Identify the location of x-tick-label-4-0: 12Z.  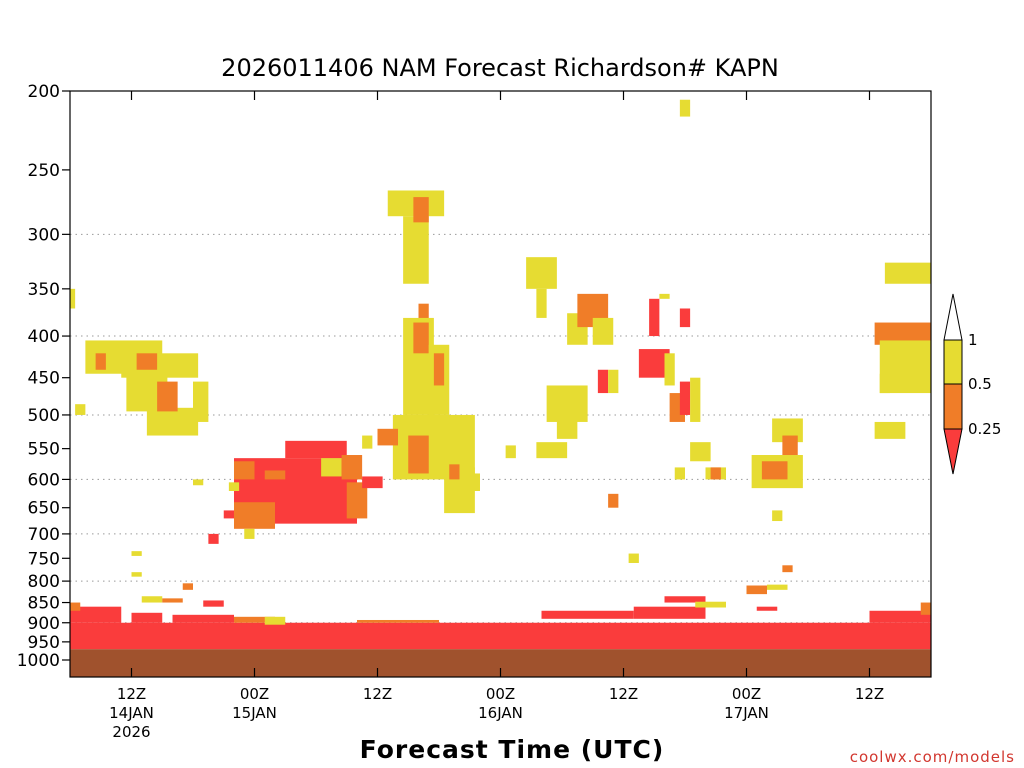
(623, 694).